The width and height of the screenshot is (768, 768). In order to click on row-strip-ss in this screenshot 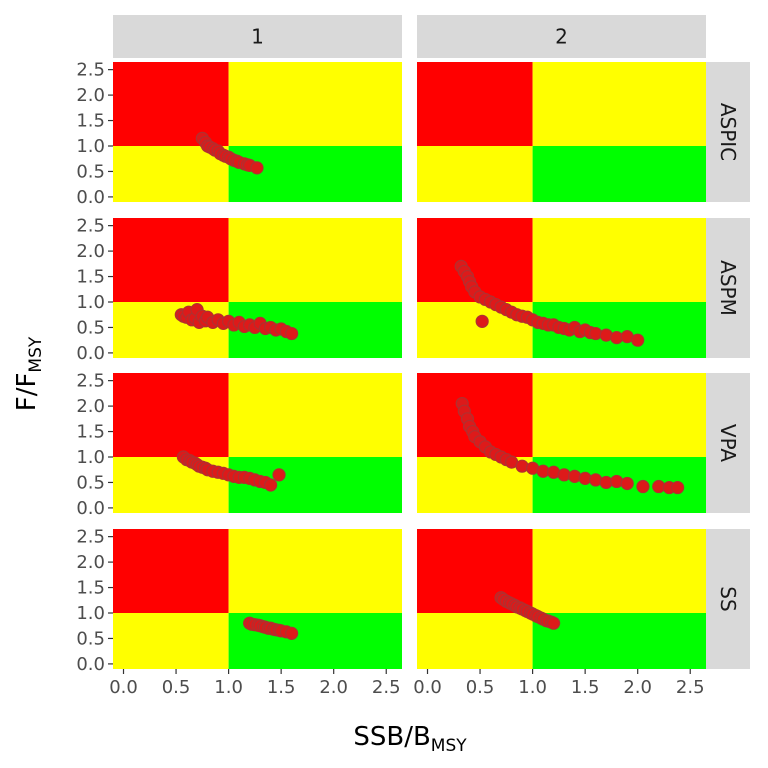, I will do `click(728, 599)`.